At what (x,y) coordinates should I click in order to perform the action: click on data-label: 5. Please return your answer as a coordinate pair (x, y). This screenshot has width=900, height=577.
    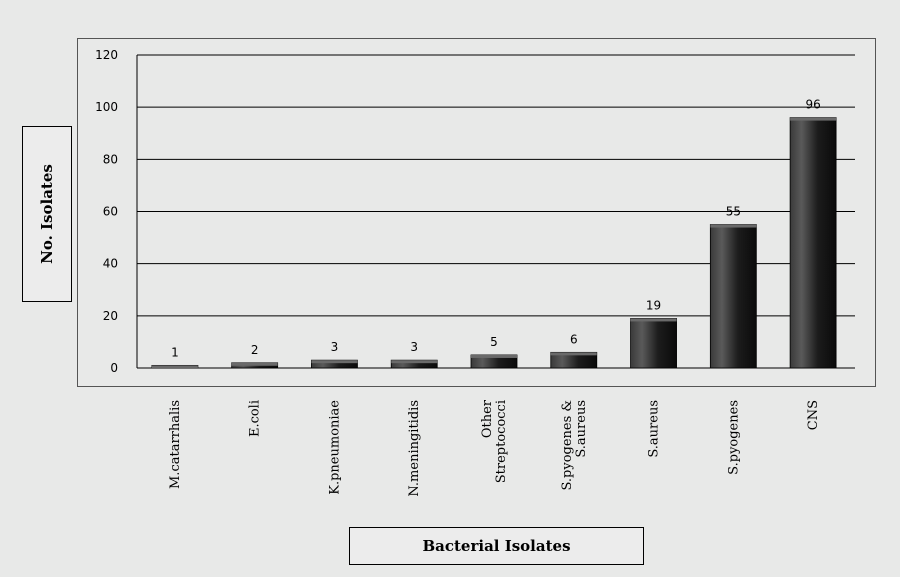
    Looking at the image, I should click on (494, 342).